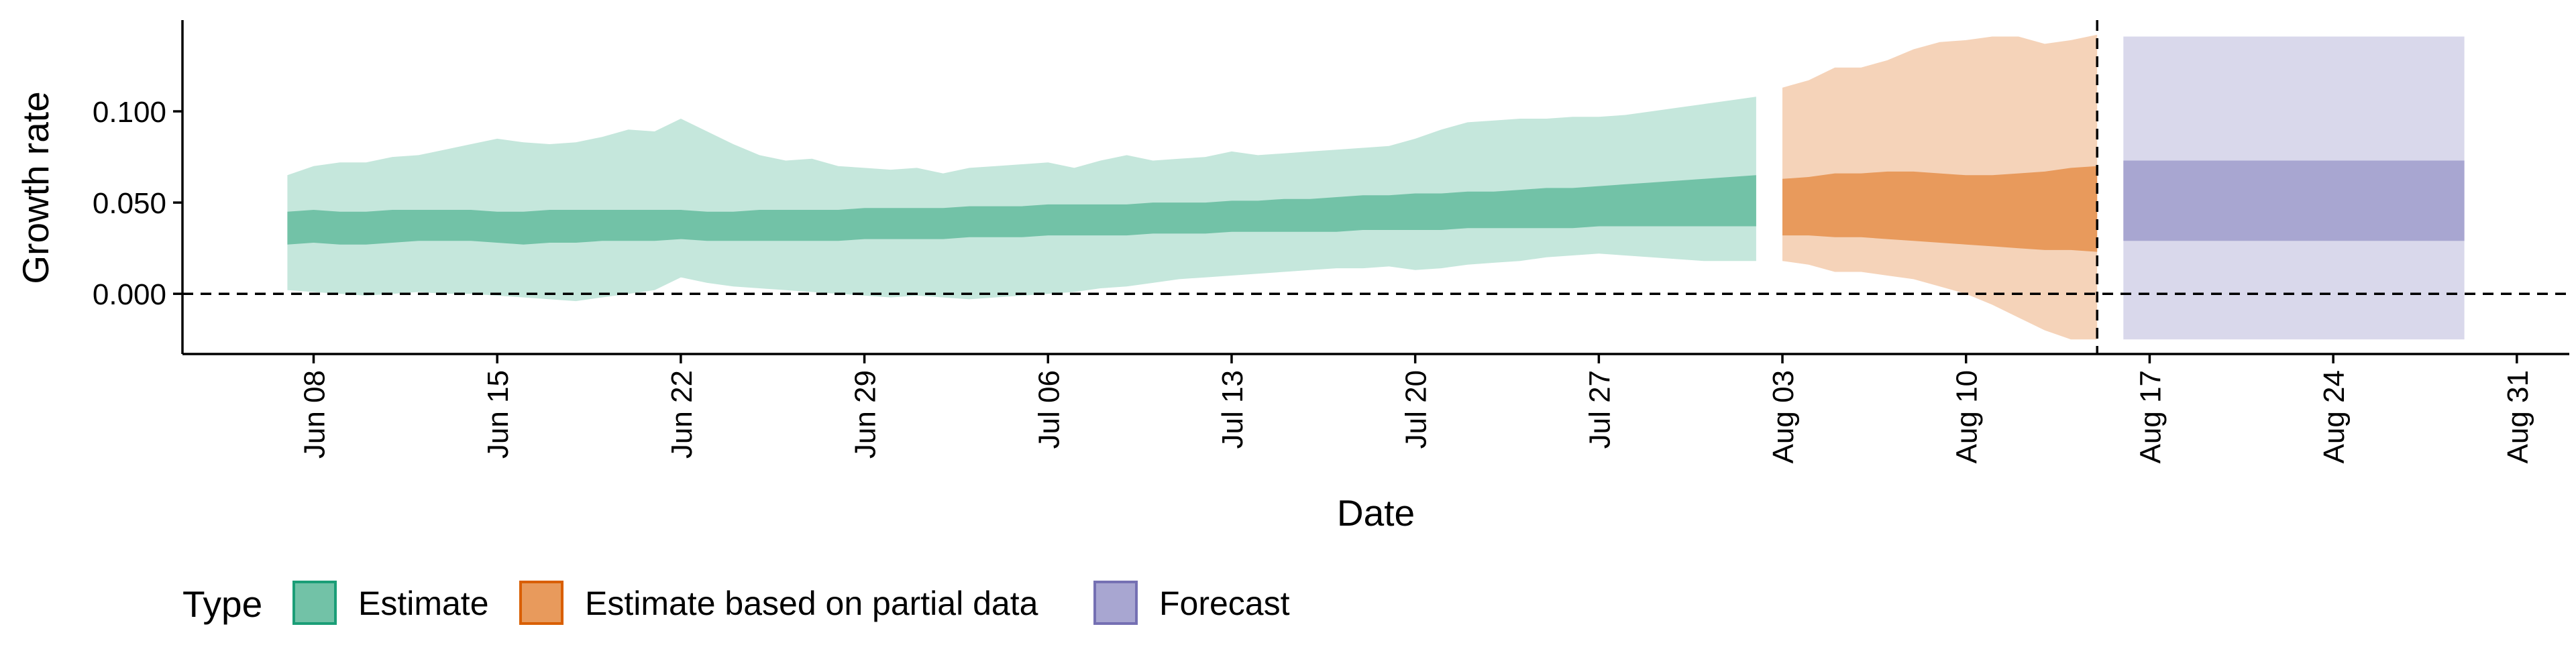 The image size is (2576, 647). What do you see at coordinates (1967, 417) in the screenshot?
I see `x-tick-label: Aug 10` at bounding box center [1967, 417].